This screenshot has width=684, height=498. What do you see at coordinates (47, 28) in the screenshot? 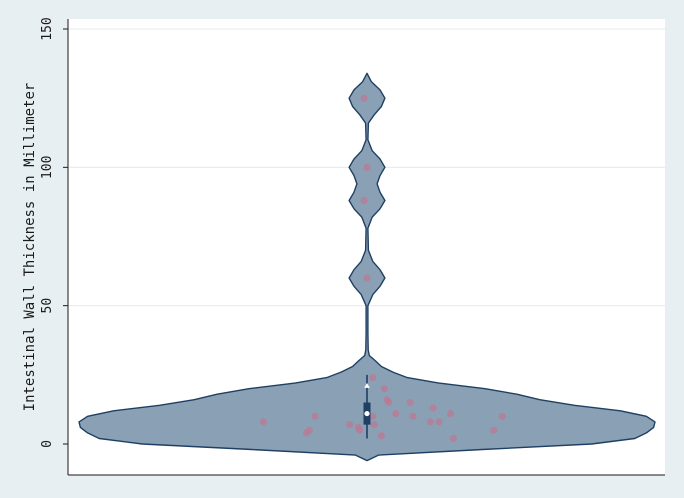
I see `y-tick-label: 150` at bounding box center [47, 28].